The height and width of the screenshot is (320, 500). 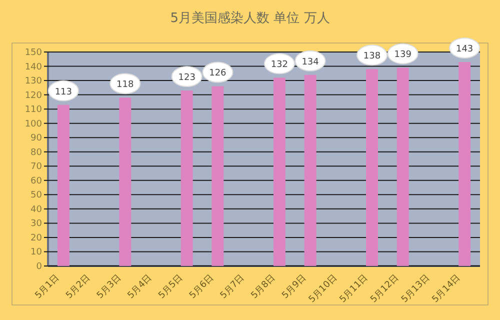 I want to click on data-label: 126, so click(x=218, y=73).